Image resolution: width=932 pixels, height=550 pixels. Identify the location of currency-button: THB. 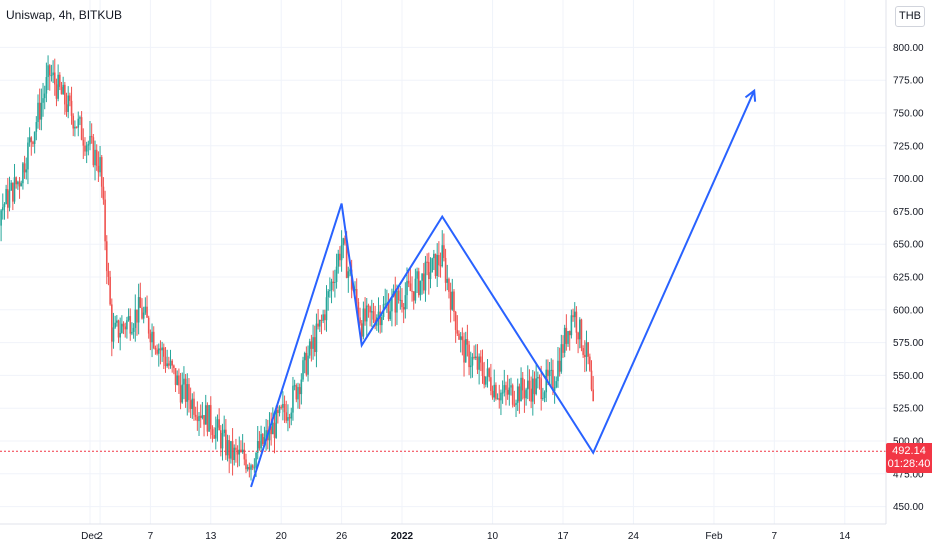
(910, 16).